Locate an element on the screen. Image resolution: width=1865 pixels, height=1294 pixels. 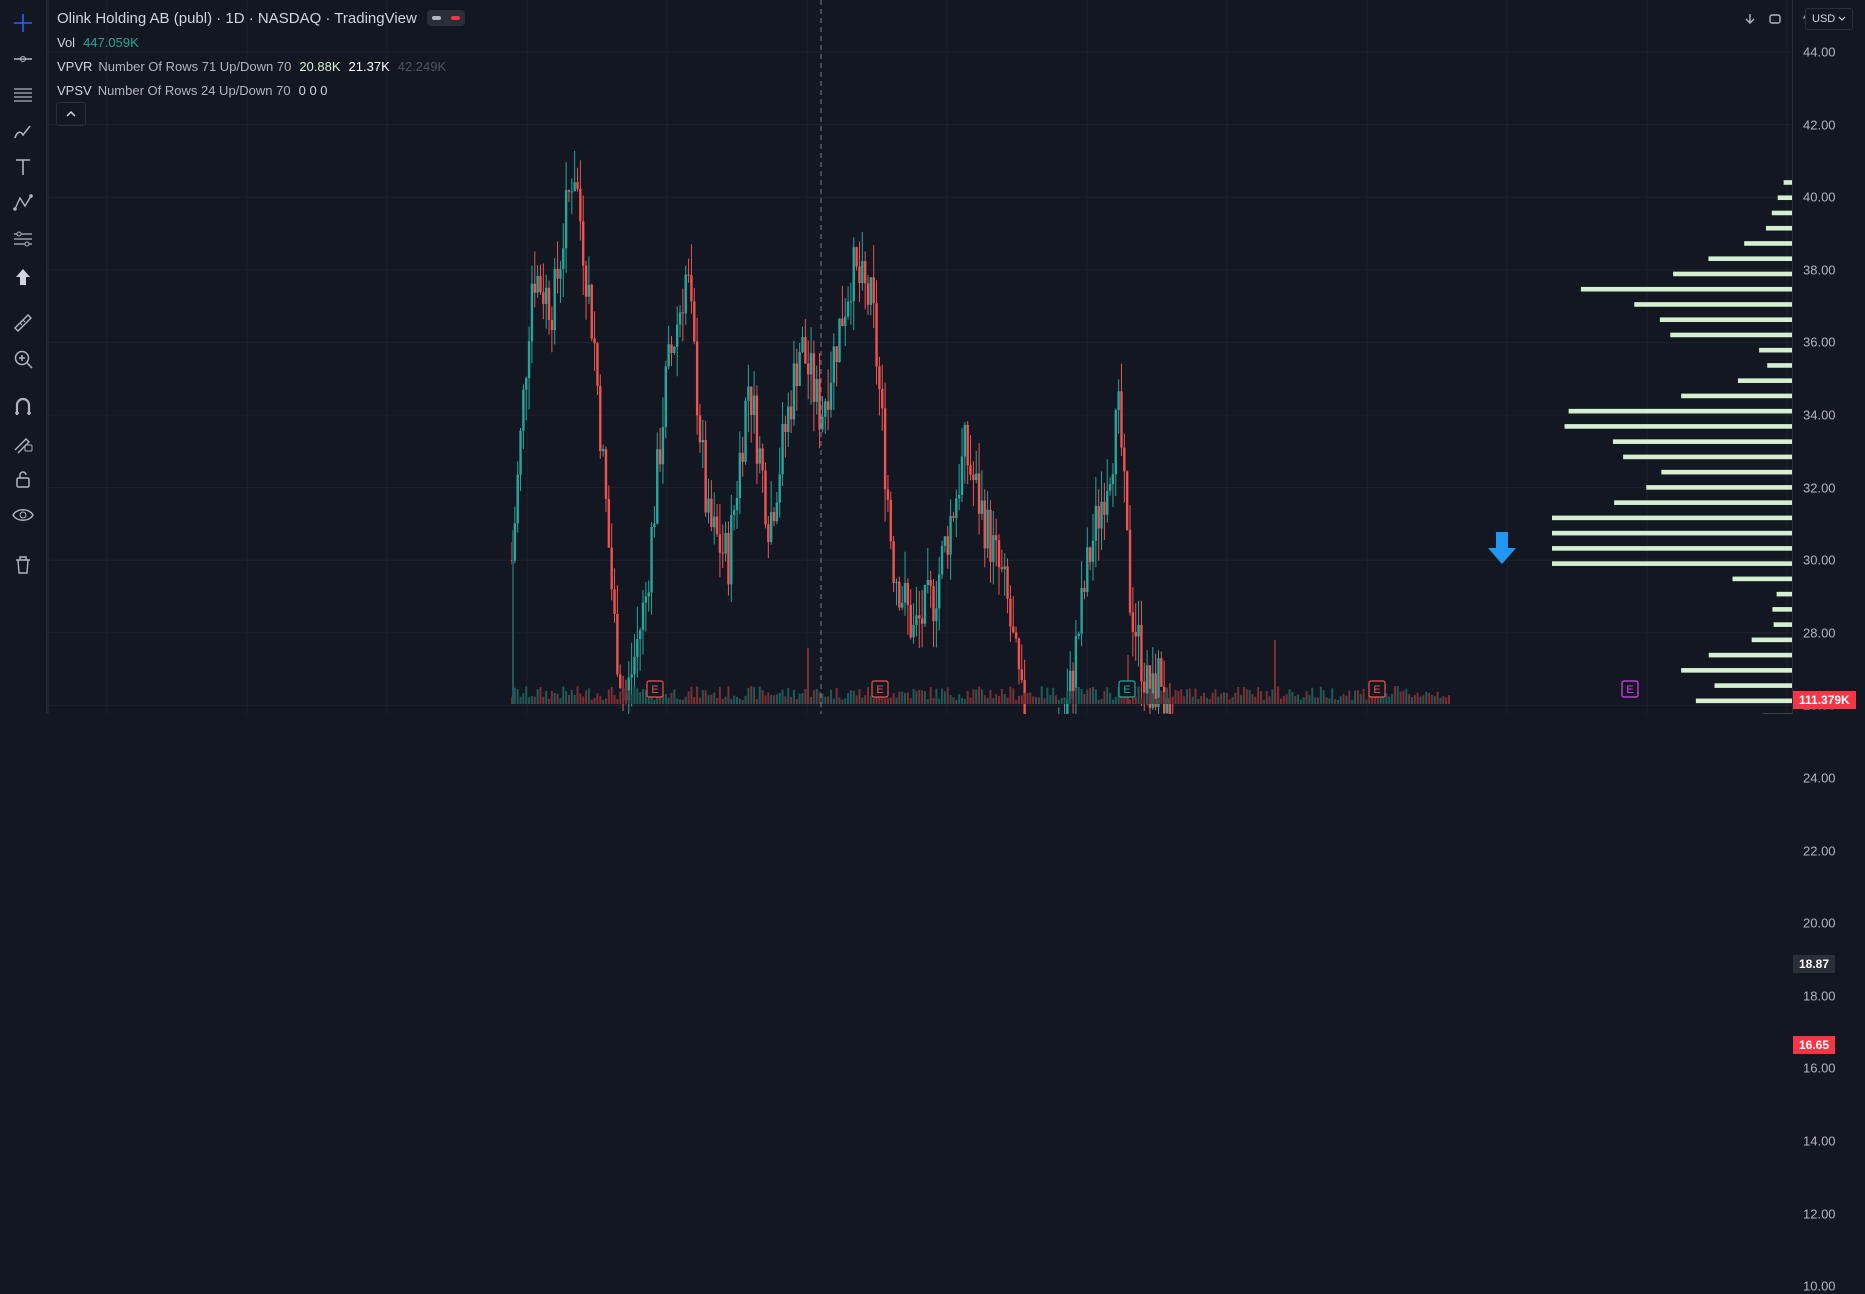
magnet-tool is located at coordinates (23, 407).